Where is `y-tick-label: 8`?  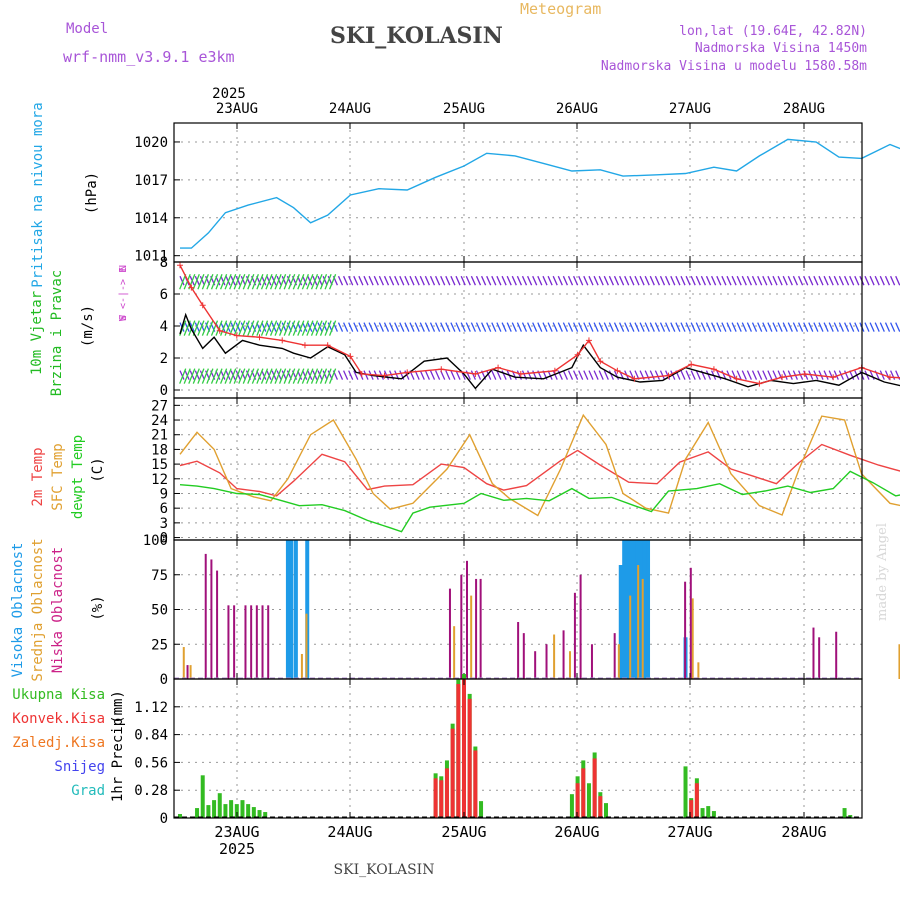
y-tick-label: 8 is located at coordinates (164, 263).